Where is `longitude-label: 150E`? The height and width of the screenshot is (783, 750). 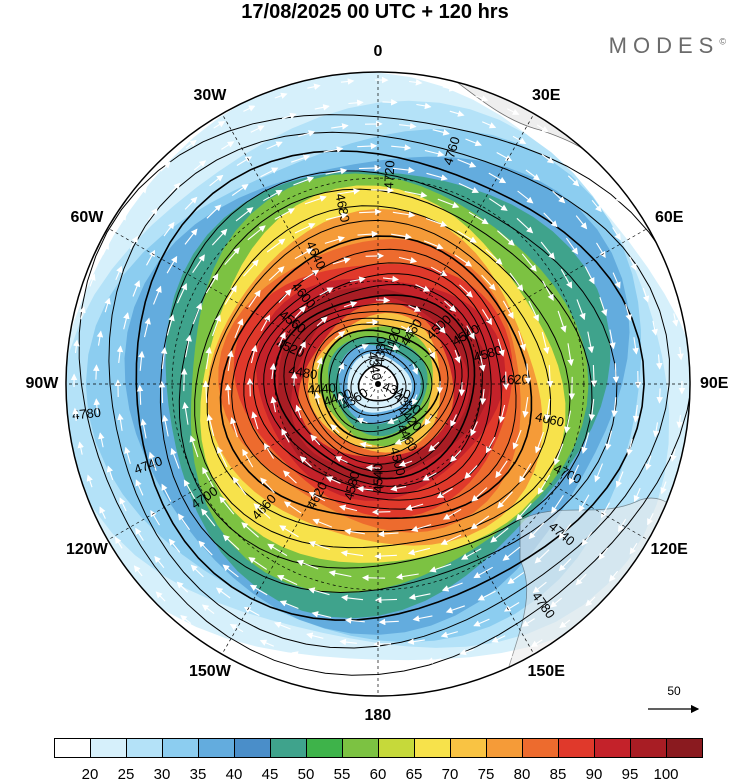 longitude-label: 150E is located at coordinates (546, 672).